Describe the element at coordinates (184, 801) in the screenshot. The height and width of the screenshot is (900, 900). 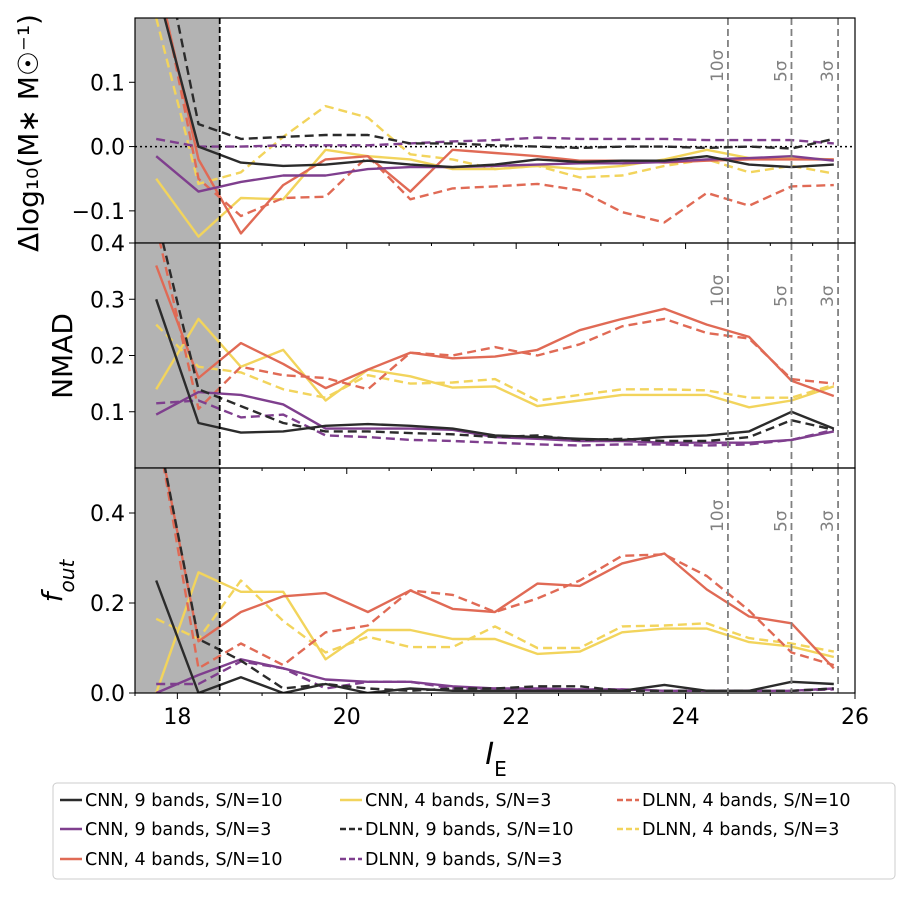
I see `legend-label-cnn9_10: CNN, 9 bands, S/N=10` at that location.